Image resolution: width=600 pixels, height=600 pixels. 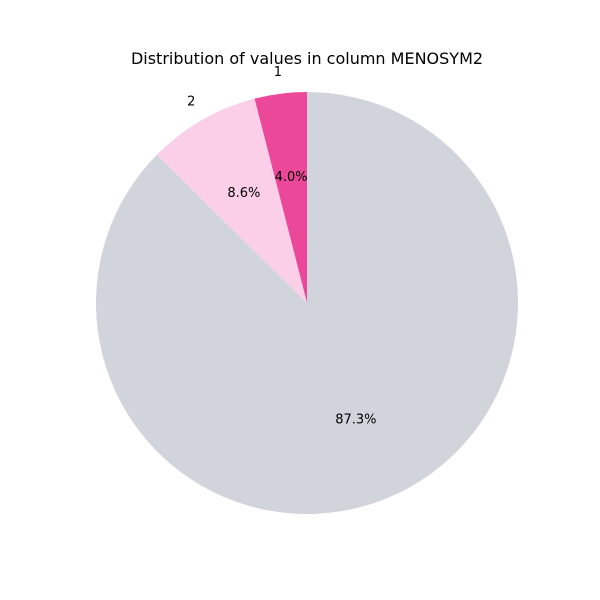 I want to click on pie-slice-category-label: 2, so click(x=191, y=101).